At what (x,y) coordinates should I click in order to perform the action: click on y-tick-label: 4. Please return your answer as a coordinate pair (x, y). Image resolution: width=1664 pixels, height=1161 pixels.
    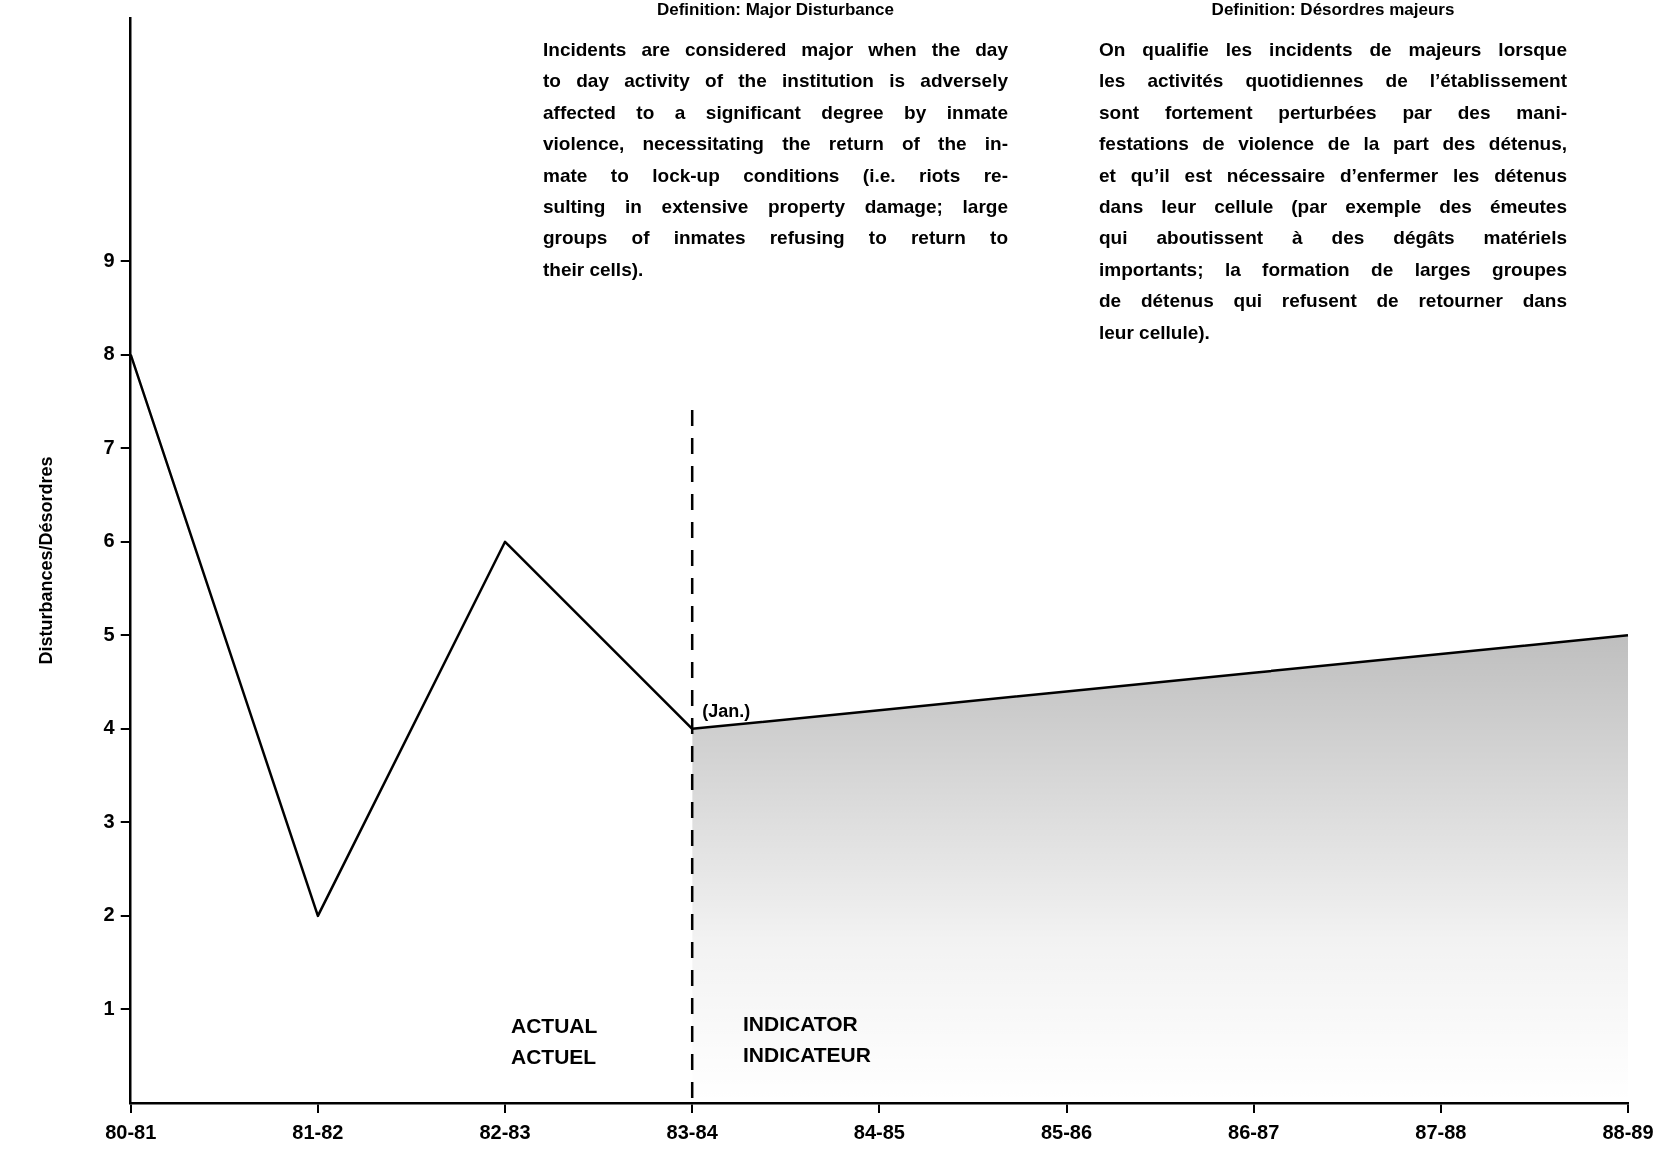
    Looking at the image, I should click on (109, 727).